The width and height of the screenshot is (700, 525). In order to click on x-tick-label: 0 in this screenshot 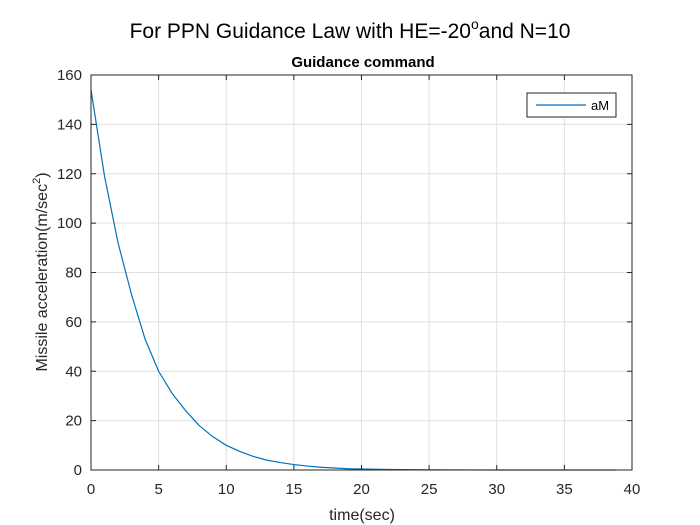, I will do `click(91, 489)`.